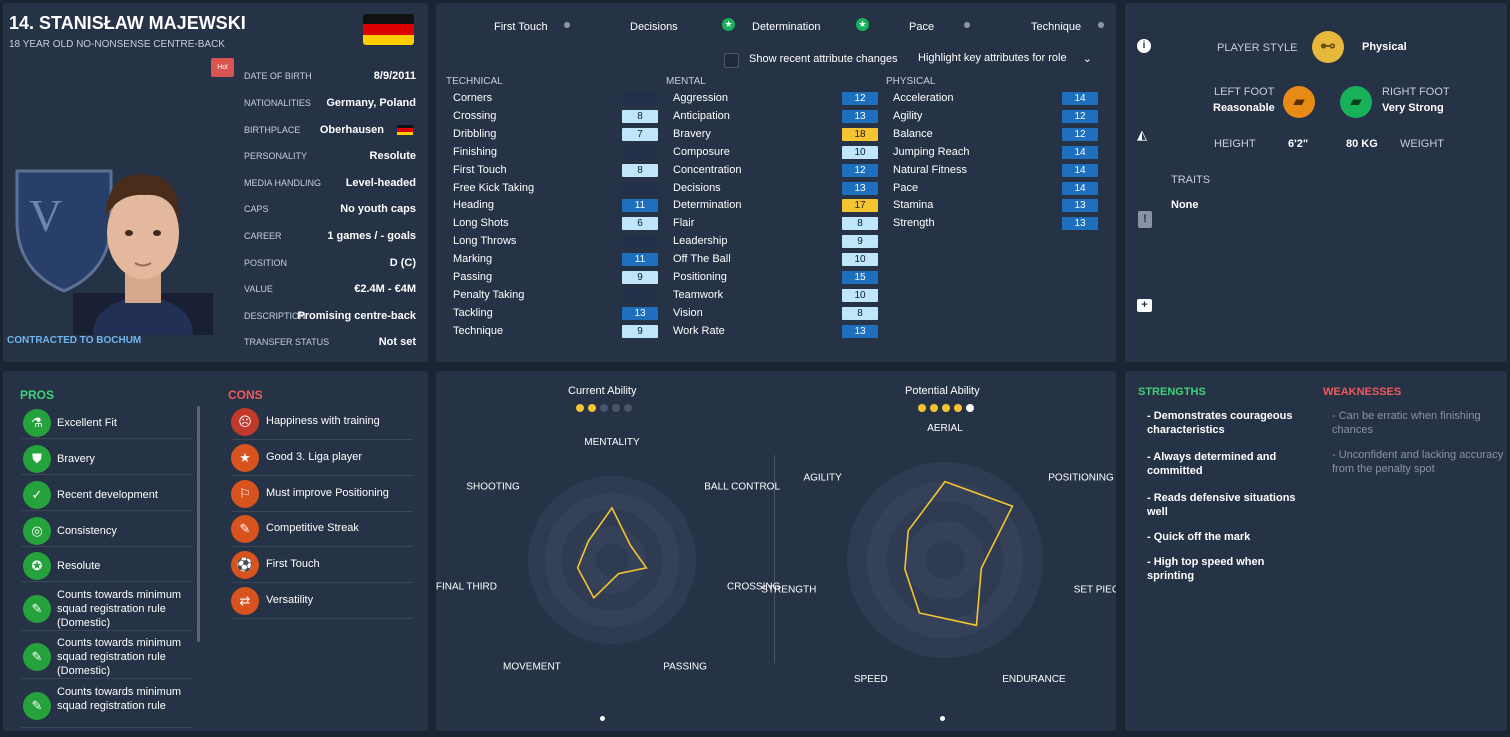  What do you see at coordinates (322, 423) in the screenshot?
I see `cons-item: ☹ Happiness with training` at bounding box center [322, 423].